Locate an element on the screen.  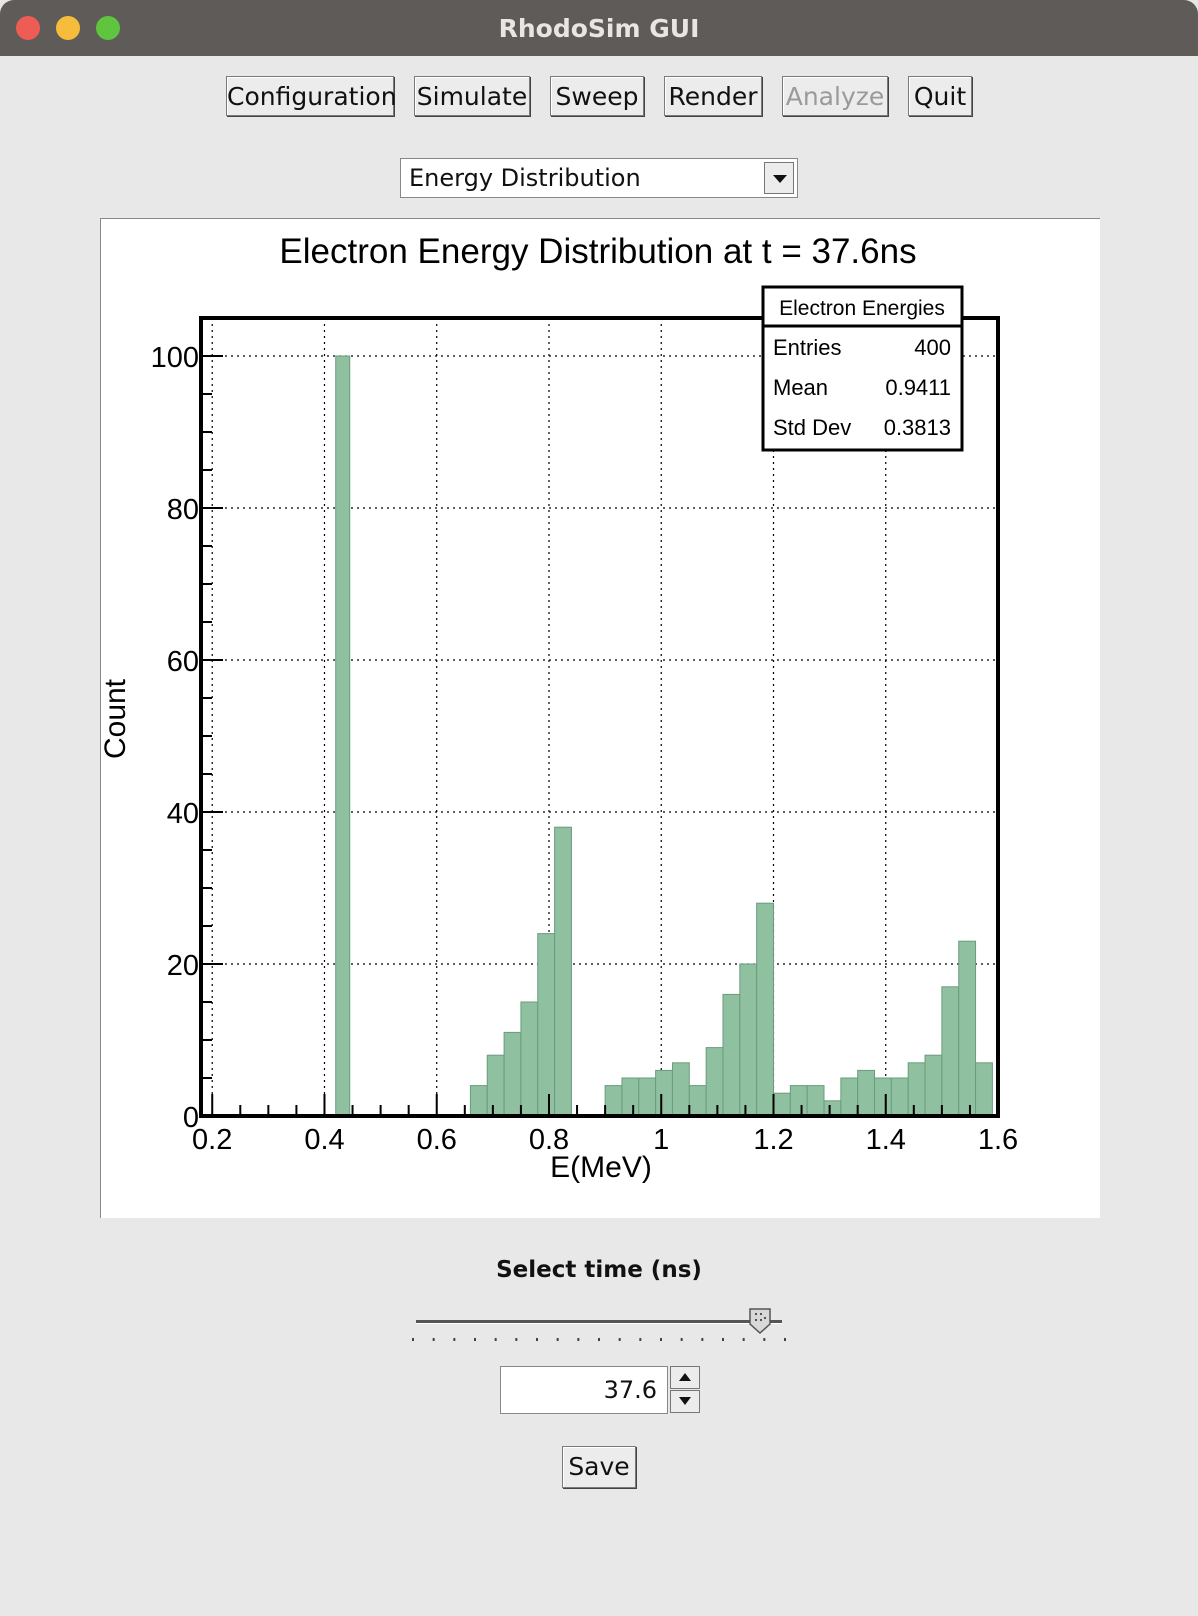
x-tick-label: 0.6 is located at coordinates (437, 1140).